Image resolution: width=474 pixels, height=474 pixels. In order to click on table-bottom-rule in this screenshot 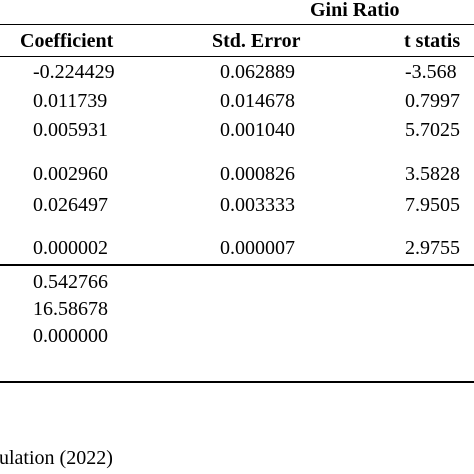, I will do `click(237, 382)`.